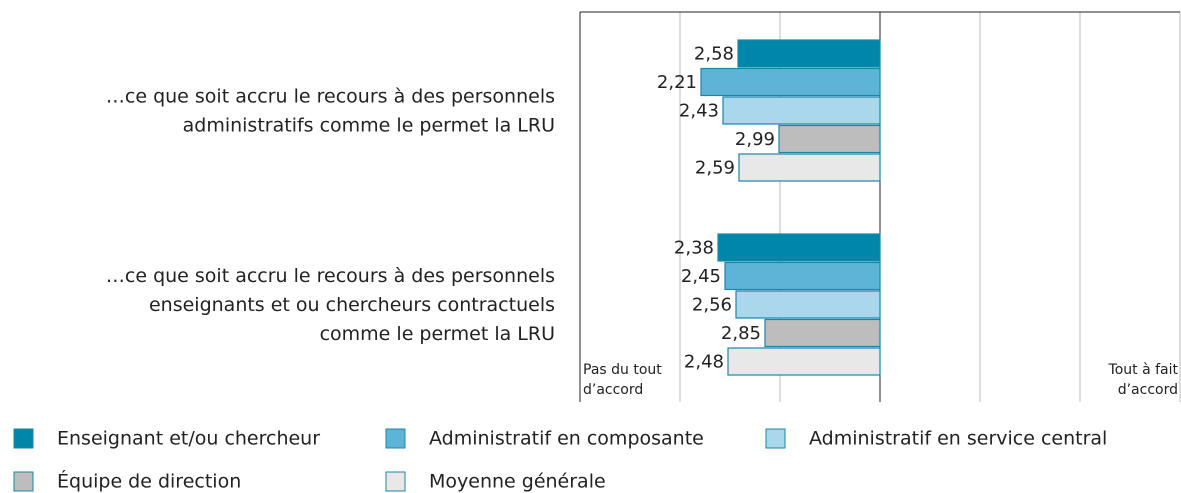  I want to click on axis-end-label: Pas du tout, so click(622, 370).